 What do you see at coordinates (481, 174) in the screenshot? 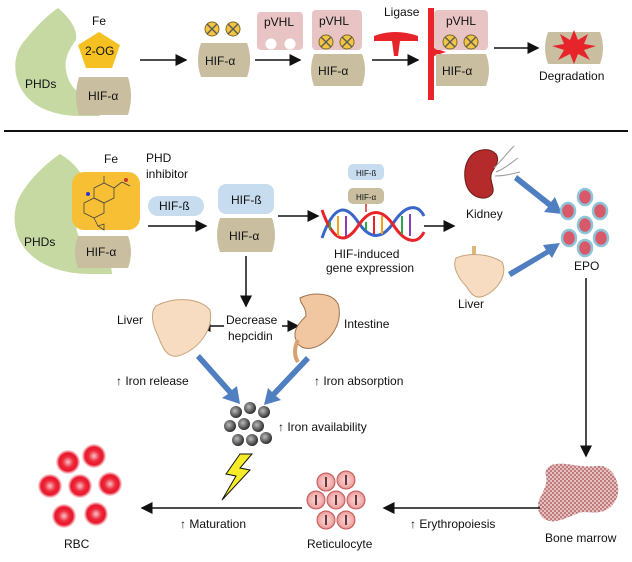
I see `kidney-icon` at bounding box center [481, 174].